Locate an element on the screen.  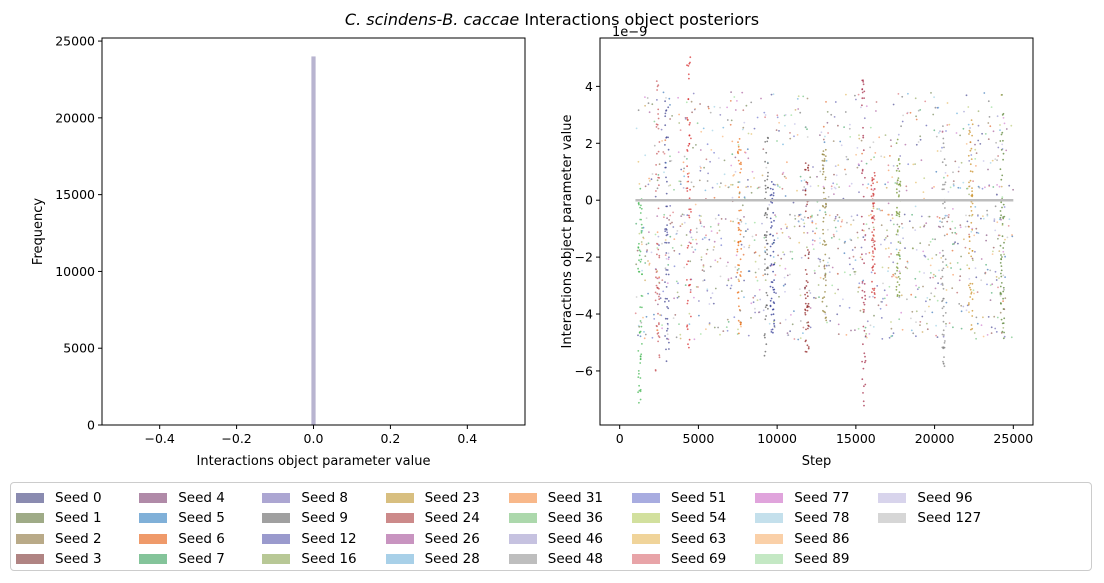
legend-label: Seed 78 is located at coordinates (822, 518).